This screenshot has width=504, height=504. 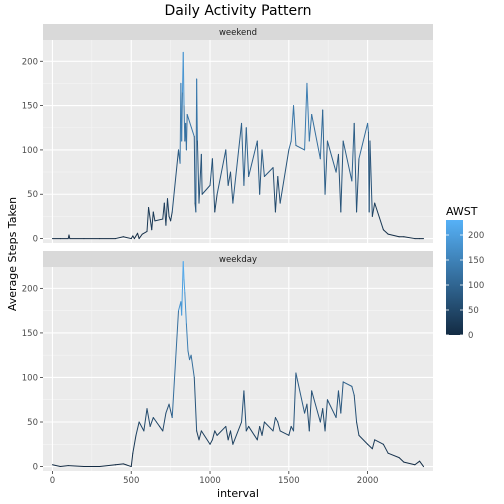 I want to click on x-tick-label: 1000, so click(x=210, y=481).